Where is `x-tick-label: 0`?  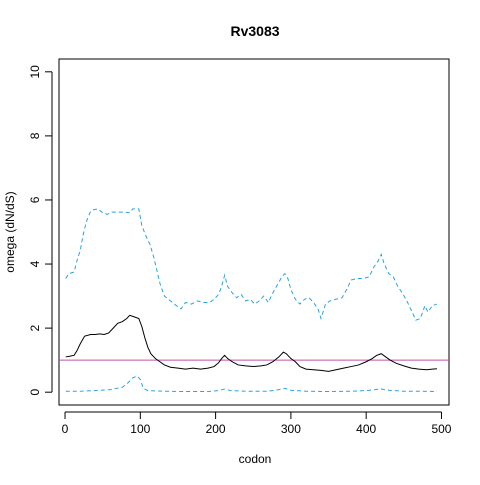
x-tick-label: 0 is located at coordinates (65, 429).